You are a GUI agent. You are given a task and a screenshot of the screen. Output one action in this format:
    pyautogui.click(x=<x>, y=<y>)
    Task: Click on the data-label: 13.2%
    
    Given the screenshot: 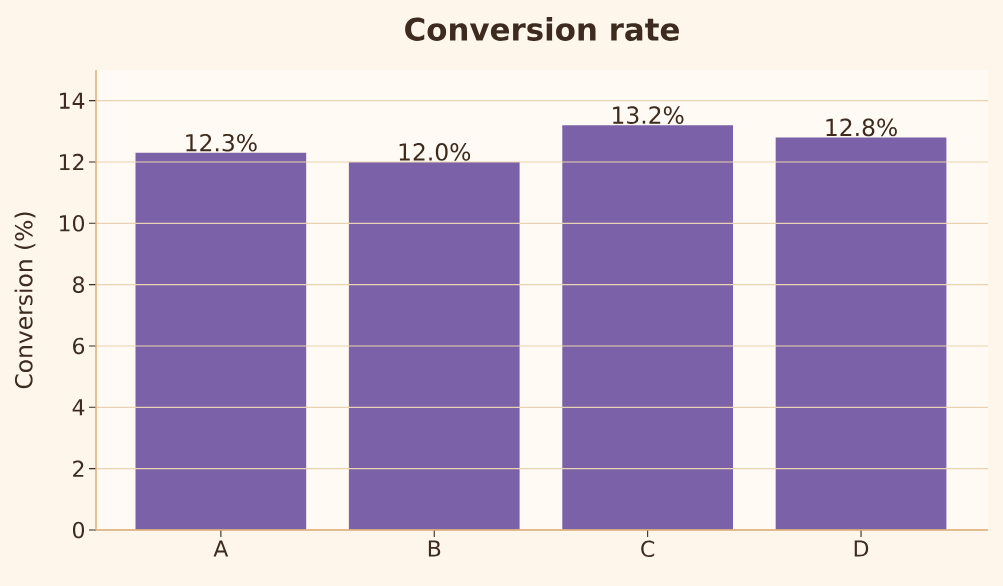 What is the action you would take?
    pyautogui.click(x=648, y=115)
    